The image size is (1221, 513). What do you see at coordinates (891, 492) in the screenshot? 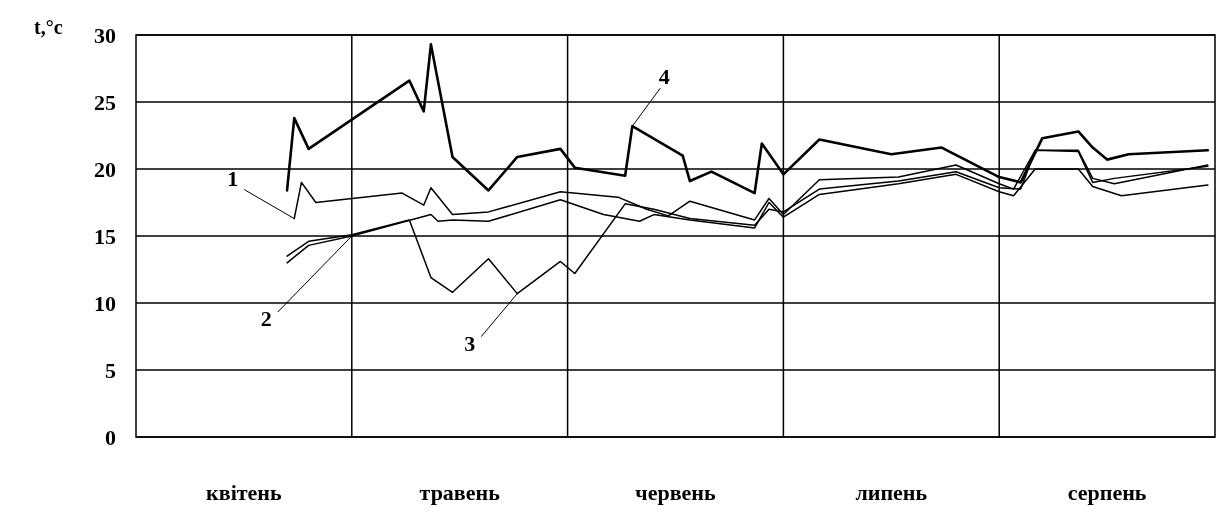
I see `x-tick-label: липень` at bounding box center [891, 492].